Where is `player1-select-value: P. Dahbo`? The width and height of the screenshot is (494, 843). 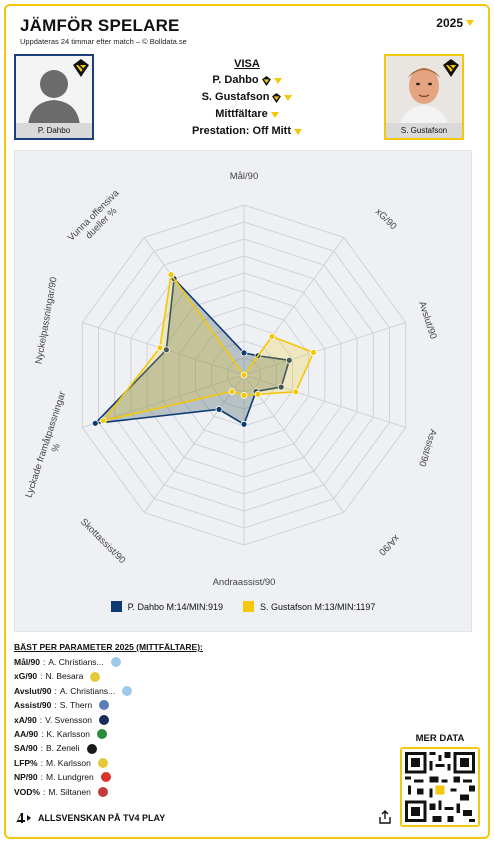 player1-select-value: P. Dahbo is located at coordinates (235, 80).